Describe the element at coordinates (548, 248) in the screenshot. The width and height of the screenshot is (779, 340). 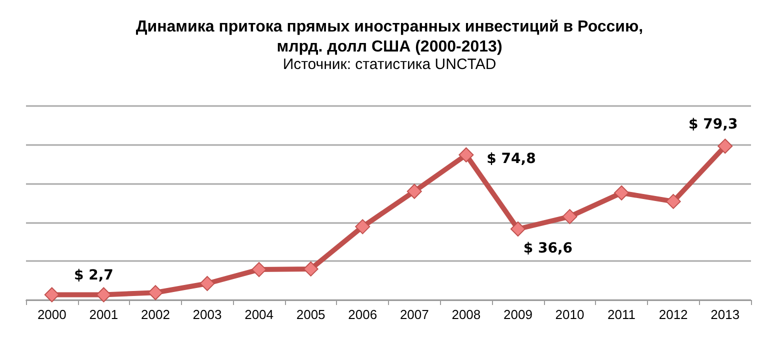
I see `data-label: $ 36,6` at that location.